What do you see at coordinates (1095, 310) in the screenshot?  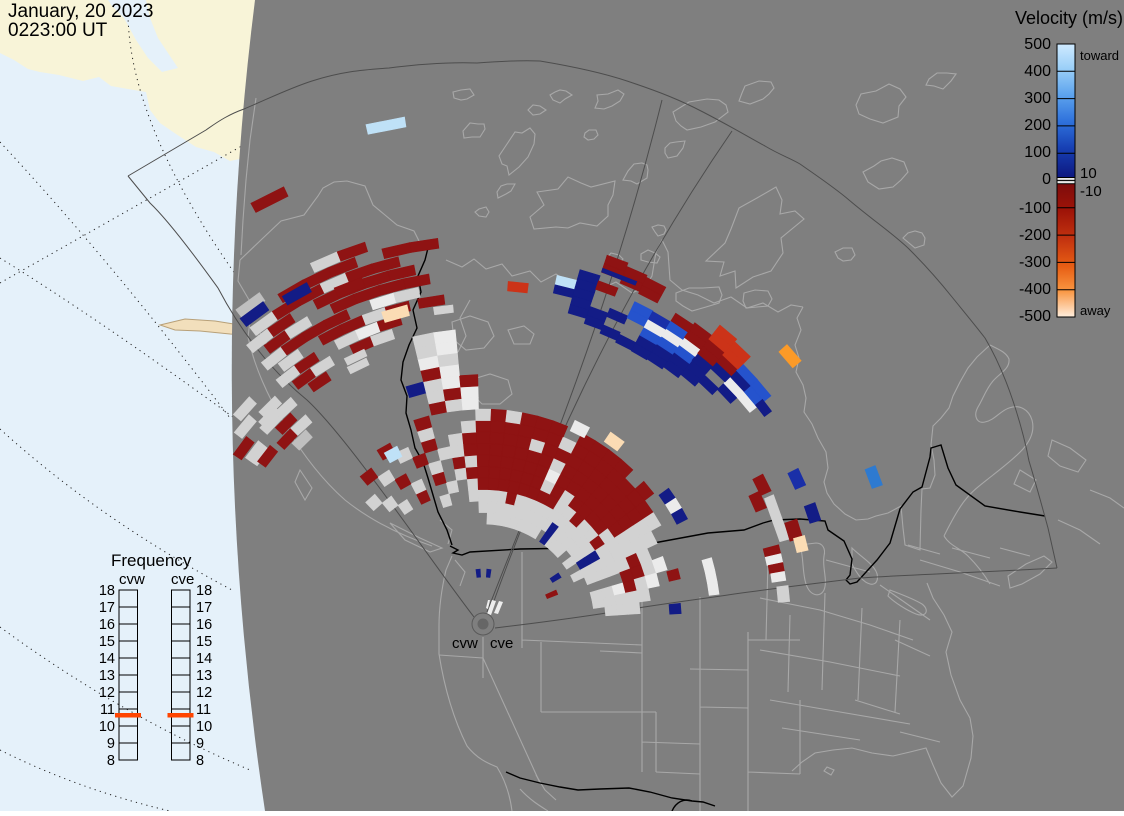 I see `svg-text: away` at bounding box center [1095, 310].